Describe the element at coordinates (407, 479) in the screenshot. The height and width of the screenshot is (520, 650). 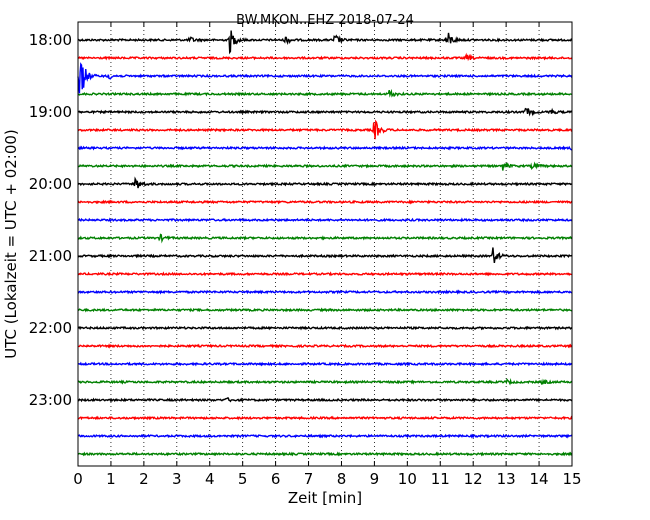
I see `x-tick-label: 10` at that location.